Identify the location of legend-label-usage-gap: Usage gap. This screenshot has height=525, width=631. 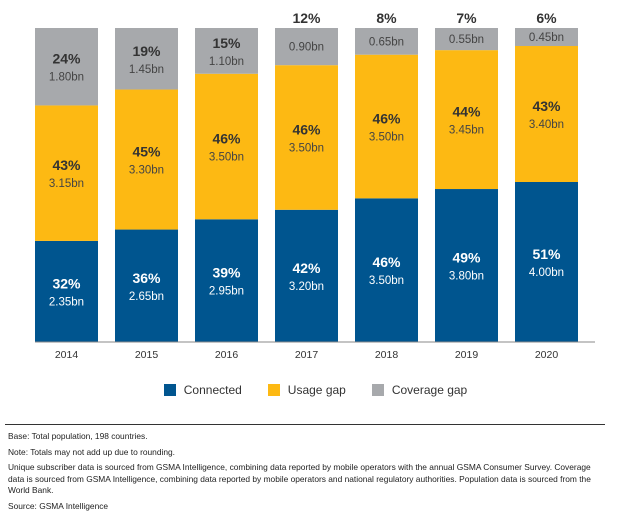
(316, 390).